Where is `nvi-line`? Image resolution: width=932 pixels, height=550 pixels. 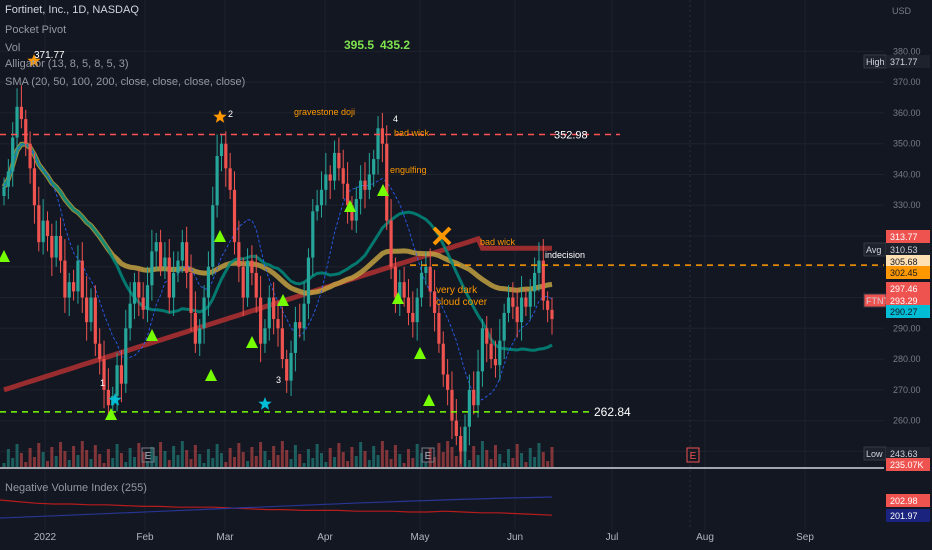
nvi-line is located at coordinates (276, 507).